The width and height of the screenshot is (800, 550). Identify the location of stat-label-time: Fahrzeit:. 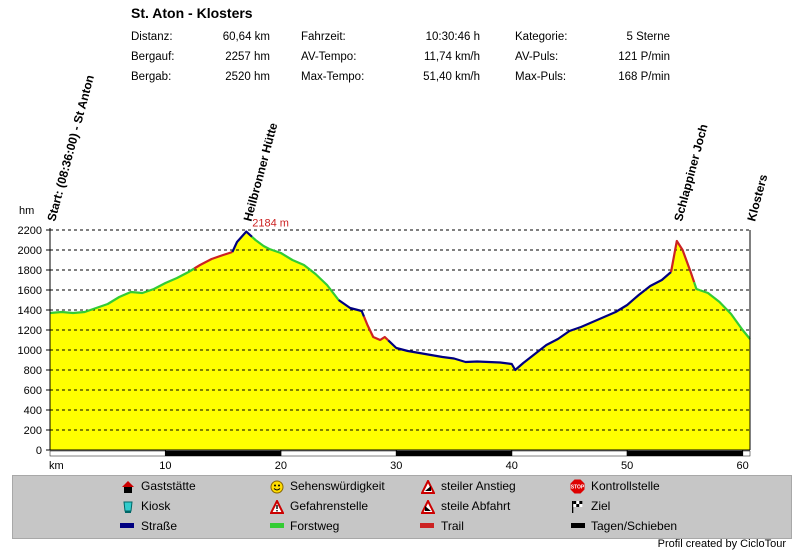
(323, 37).